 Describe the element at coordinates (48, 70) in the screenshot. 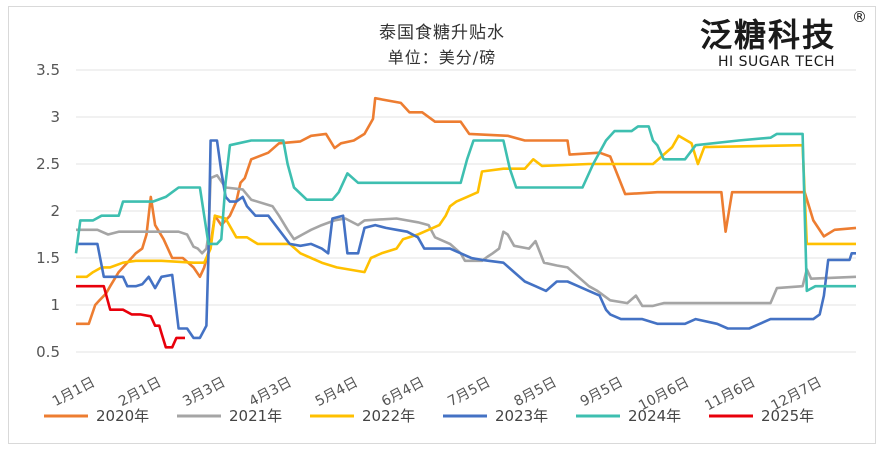

I see `y-tick-label: 3.5` at that location.